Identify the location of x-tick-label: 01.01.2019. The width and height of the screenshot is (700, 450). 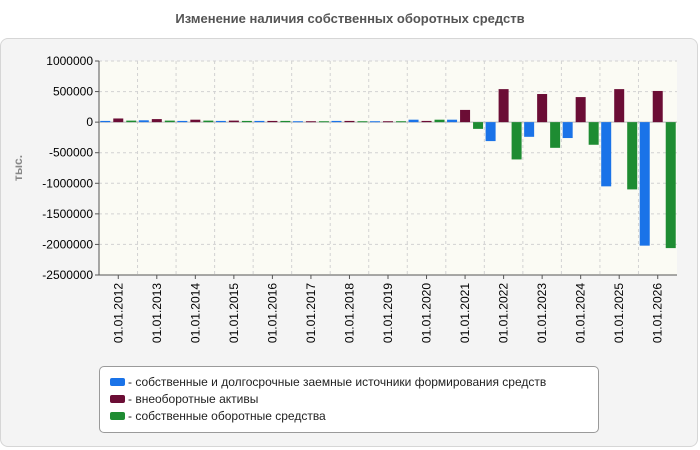
(388, 313).